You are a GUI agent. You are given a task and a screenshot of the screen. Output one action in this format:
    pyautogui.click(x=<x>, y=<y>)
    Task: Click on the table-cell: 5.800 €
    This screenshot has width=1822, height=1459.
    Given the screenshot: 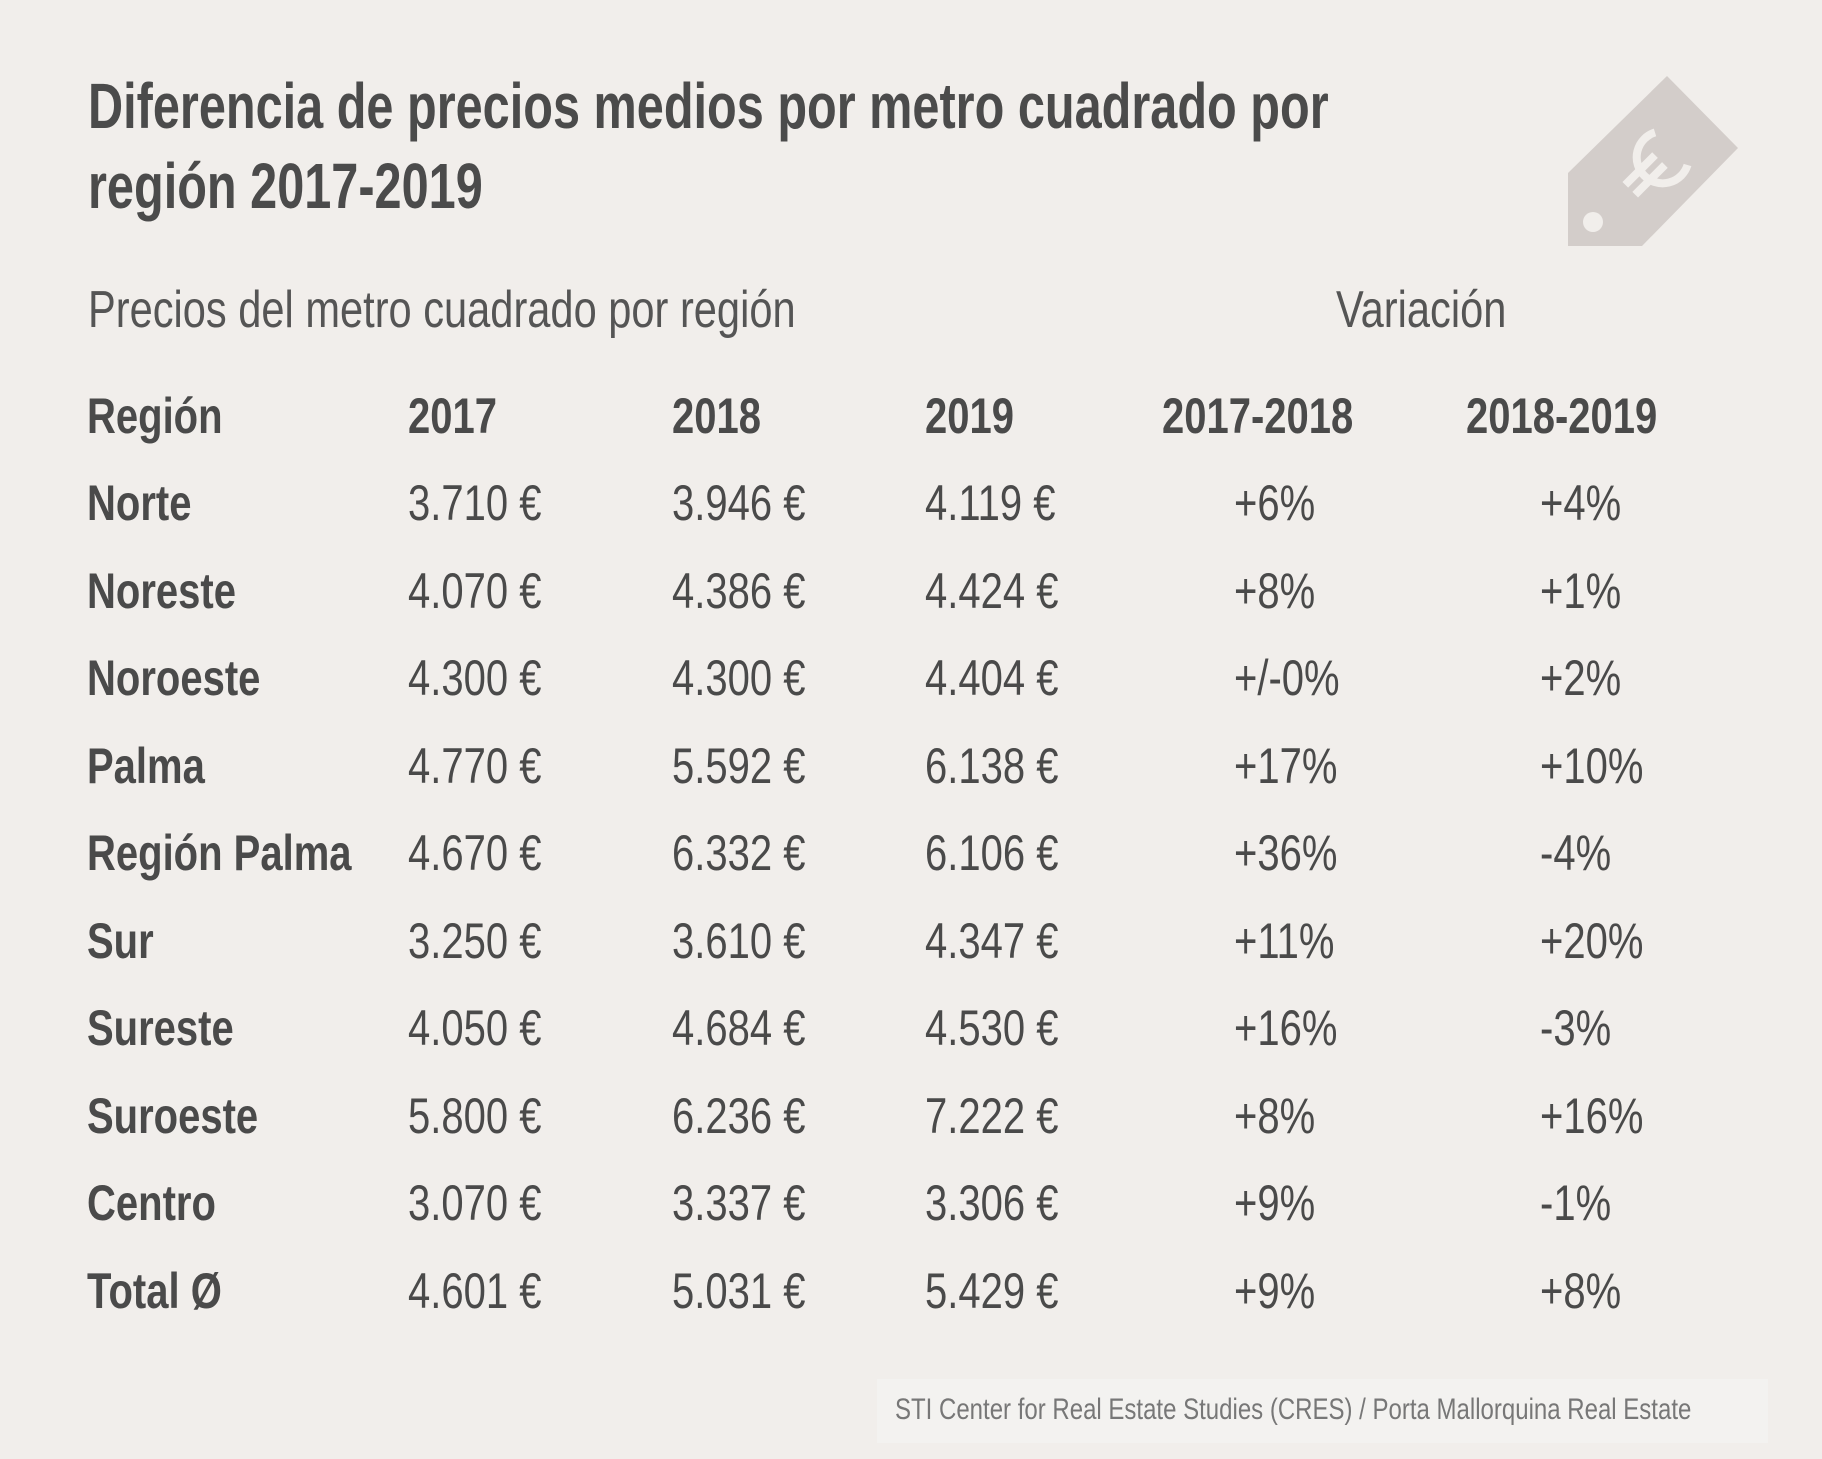 What is the action you would take?
    pyautogui.click(x=475, y=1115)
    